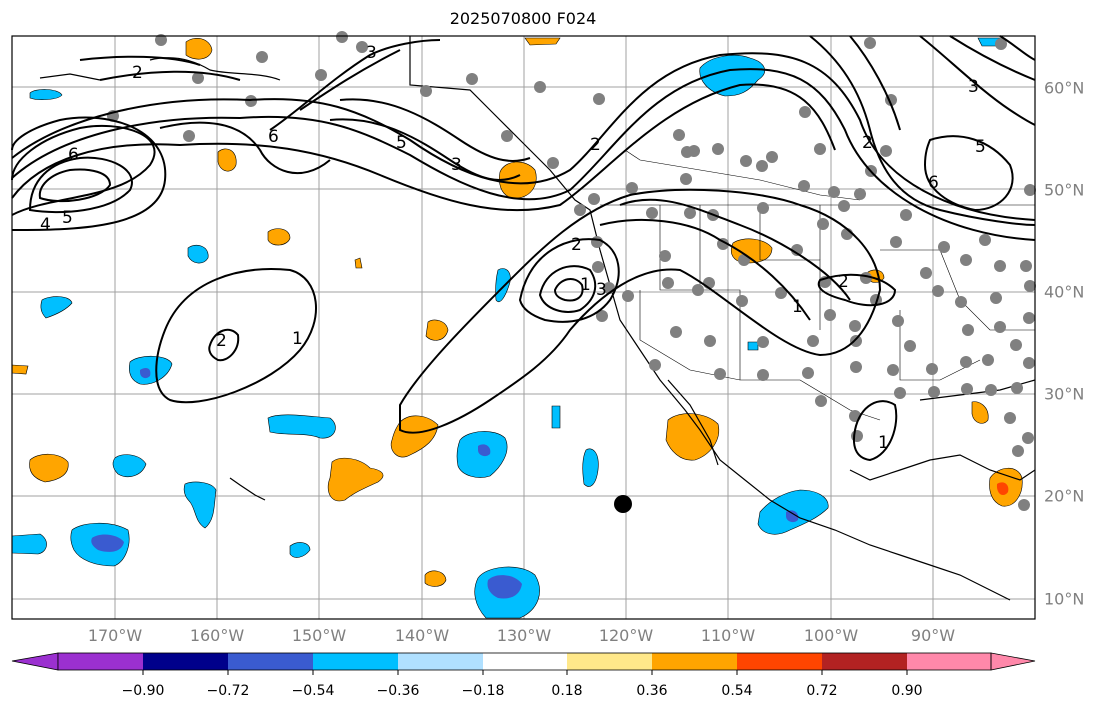 The height and width of the screenshot is (712, 1105). Describe the element at coordinates (143, 691) in the screenshot. I see `colorbar-tick-label: −0.90` at that location.